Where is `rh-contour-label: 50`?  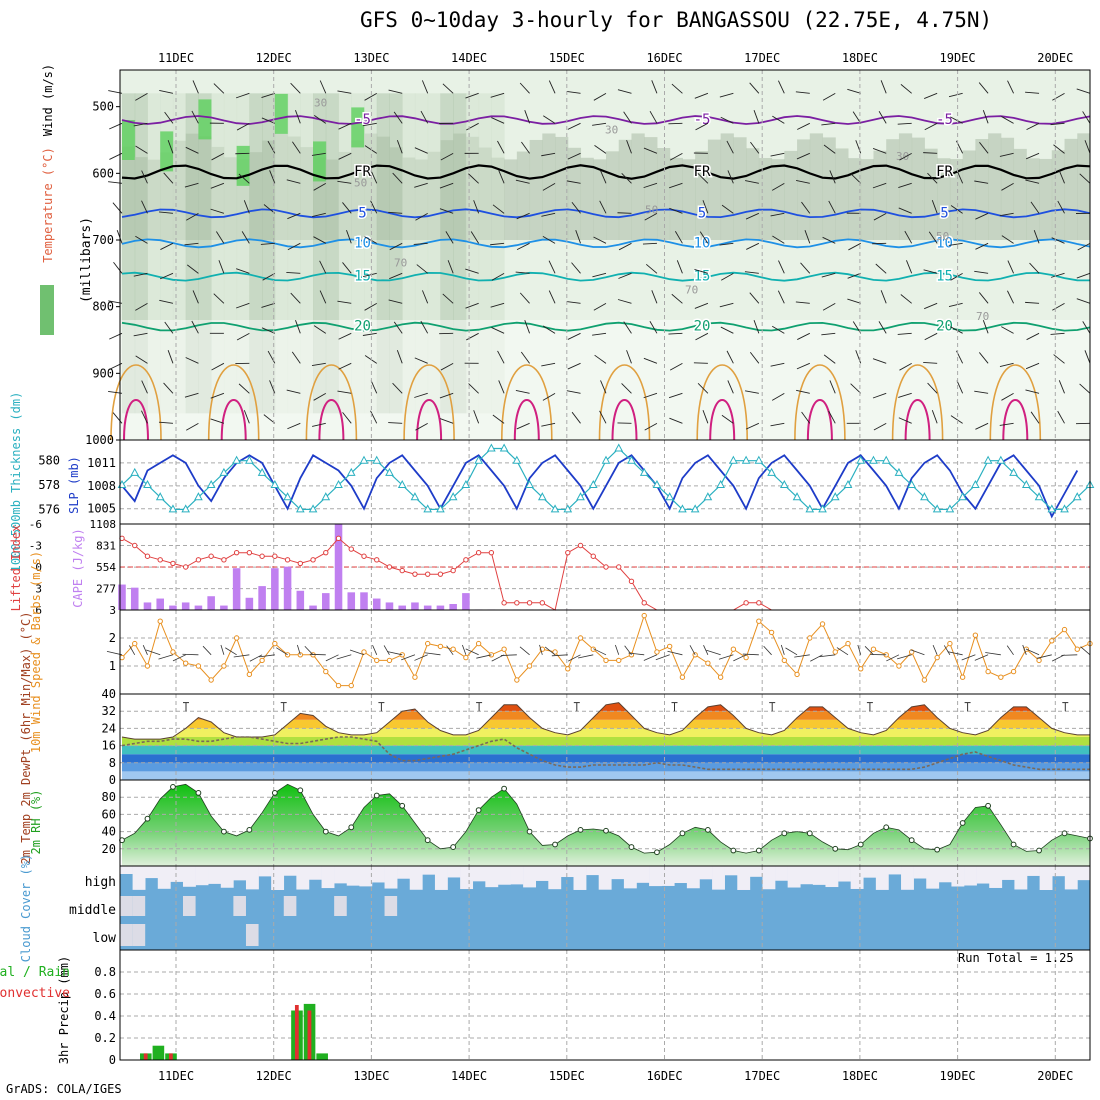
rh-contour-label: 50 is located at coordinates (942, 236).